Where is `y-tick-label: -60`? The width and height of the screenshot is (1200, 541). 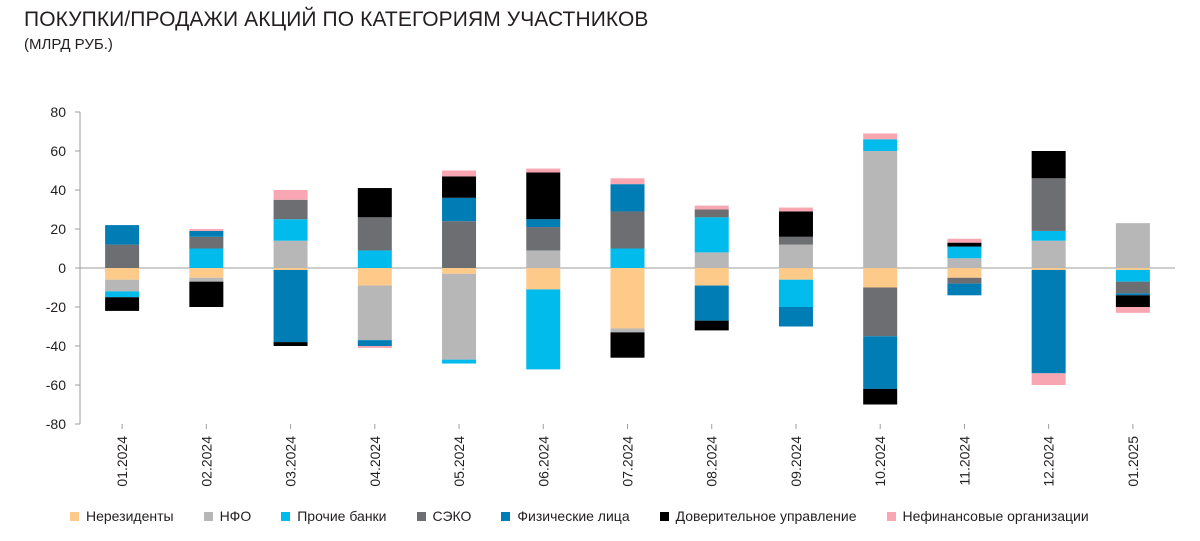 y-tick-label: -60 is located at coordinates (56, 385).